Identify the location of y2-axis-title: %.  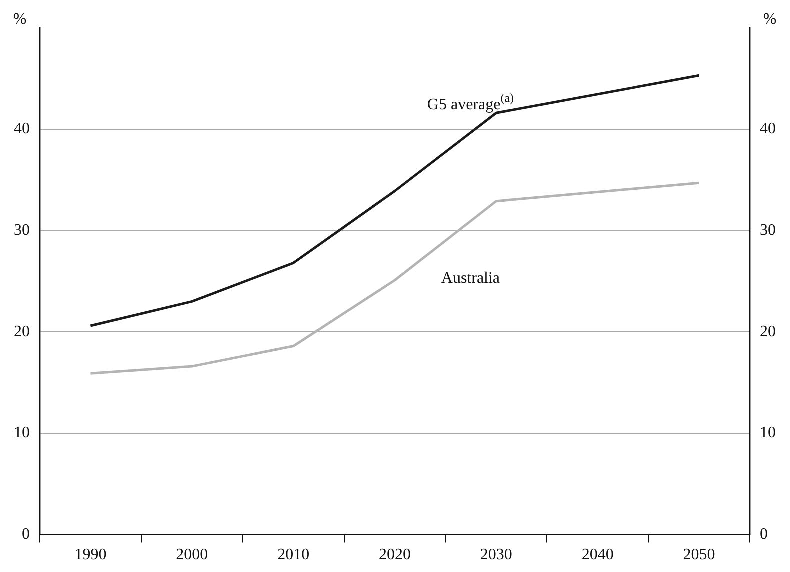
(770, 19).